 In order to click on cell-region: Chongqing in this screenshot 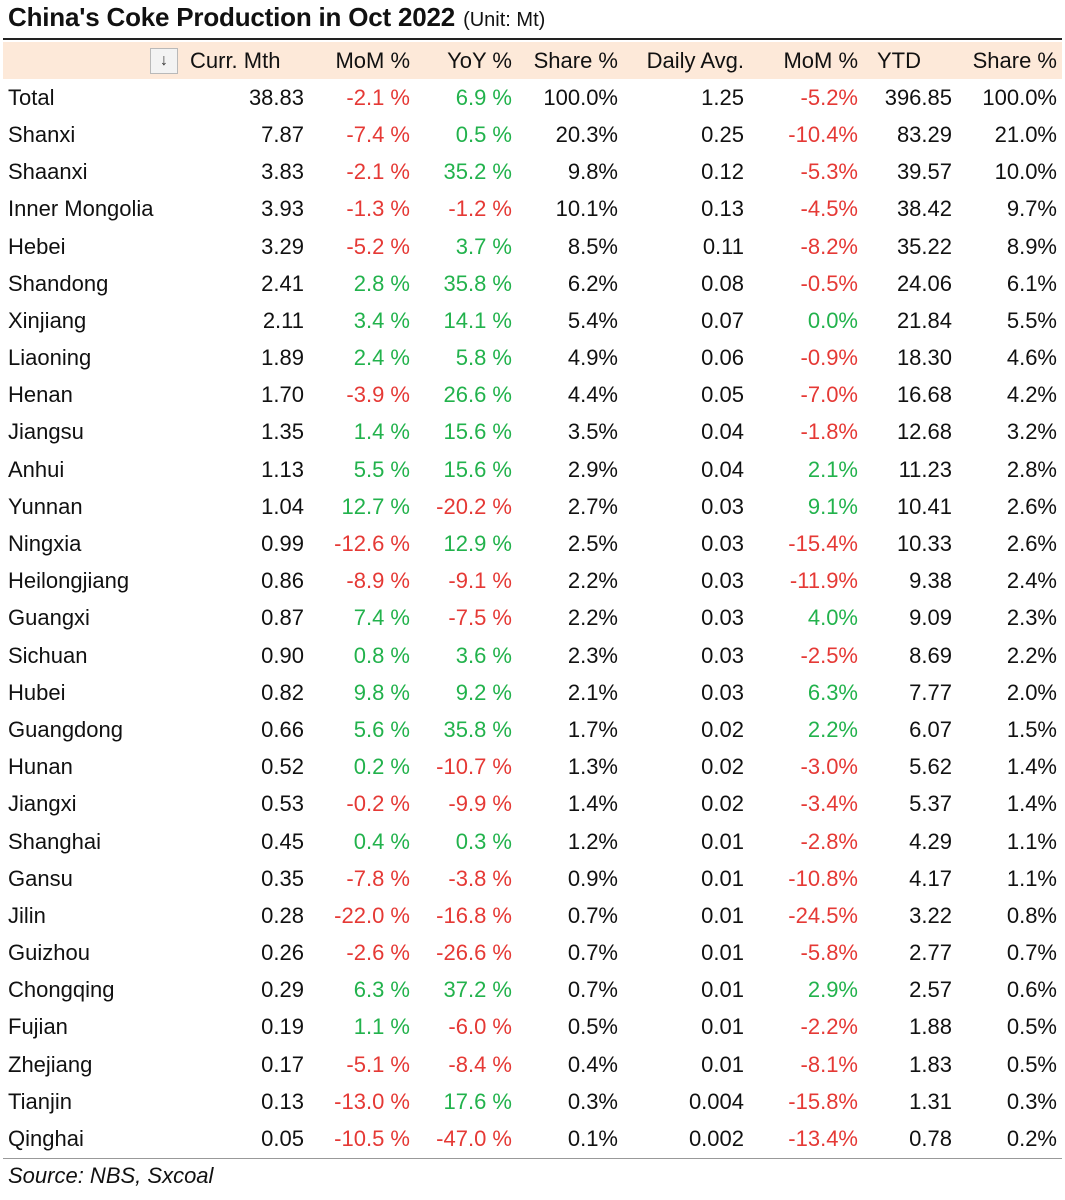, I will do `click(61, 990)`.